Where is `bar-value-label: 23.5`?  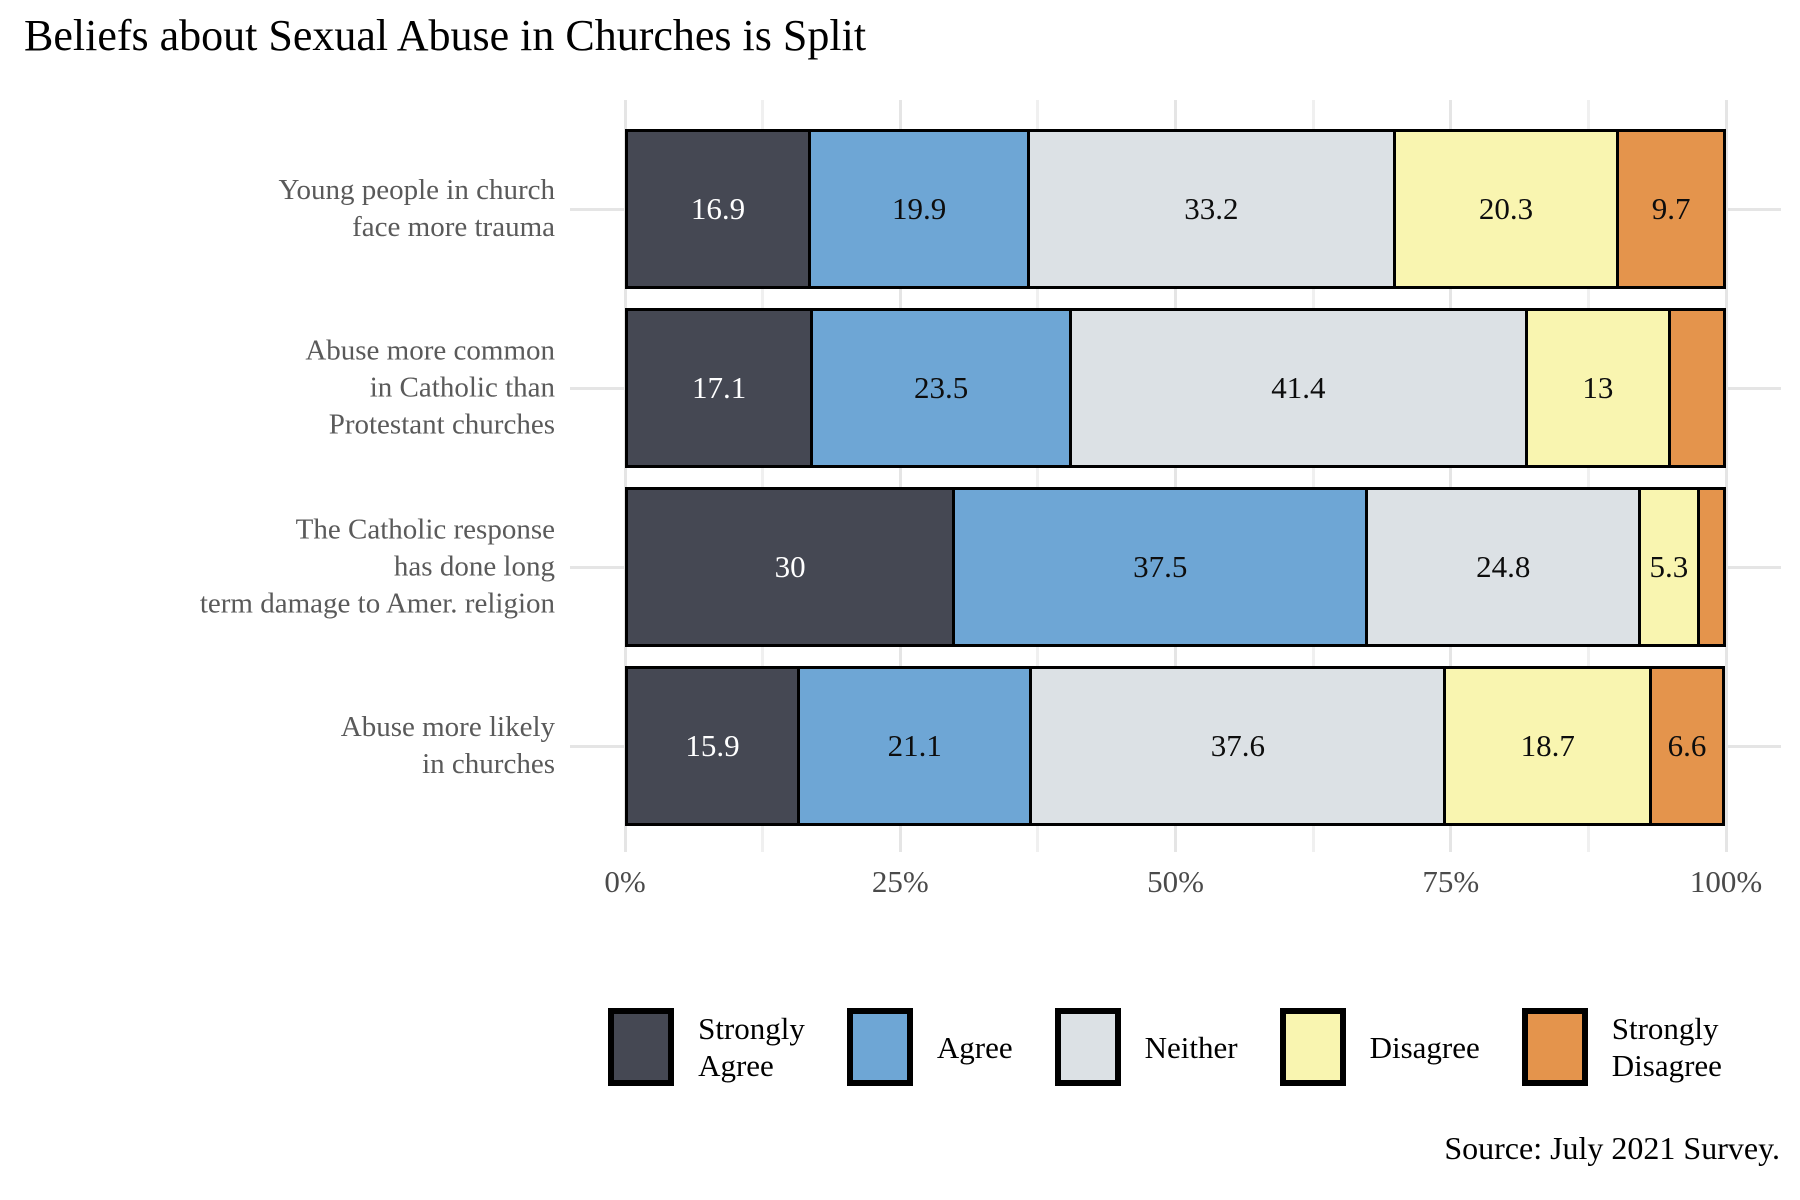
bar-value-label: 23.5 is located at coordinates (941, 387).